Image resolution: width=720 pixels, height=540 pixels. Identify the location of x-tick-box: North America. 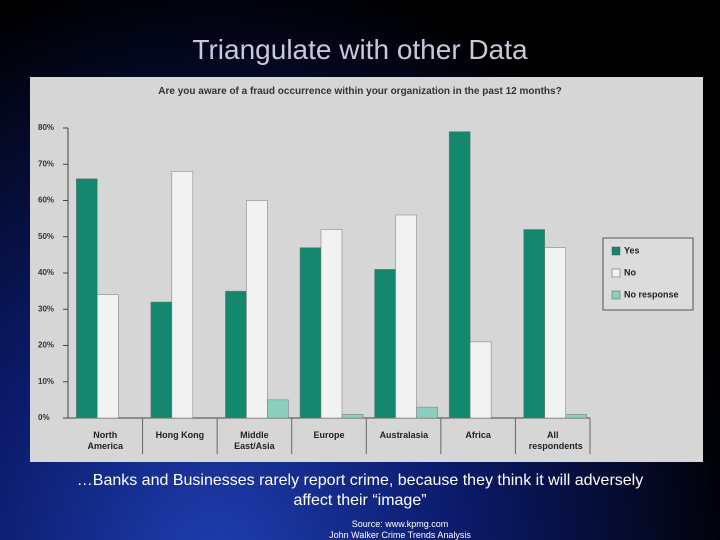
(105, 440).